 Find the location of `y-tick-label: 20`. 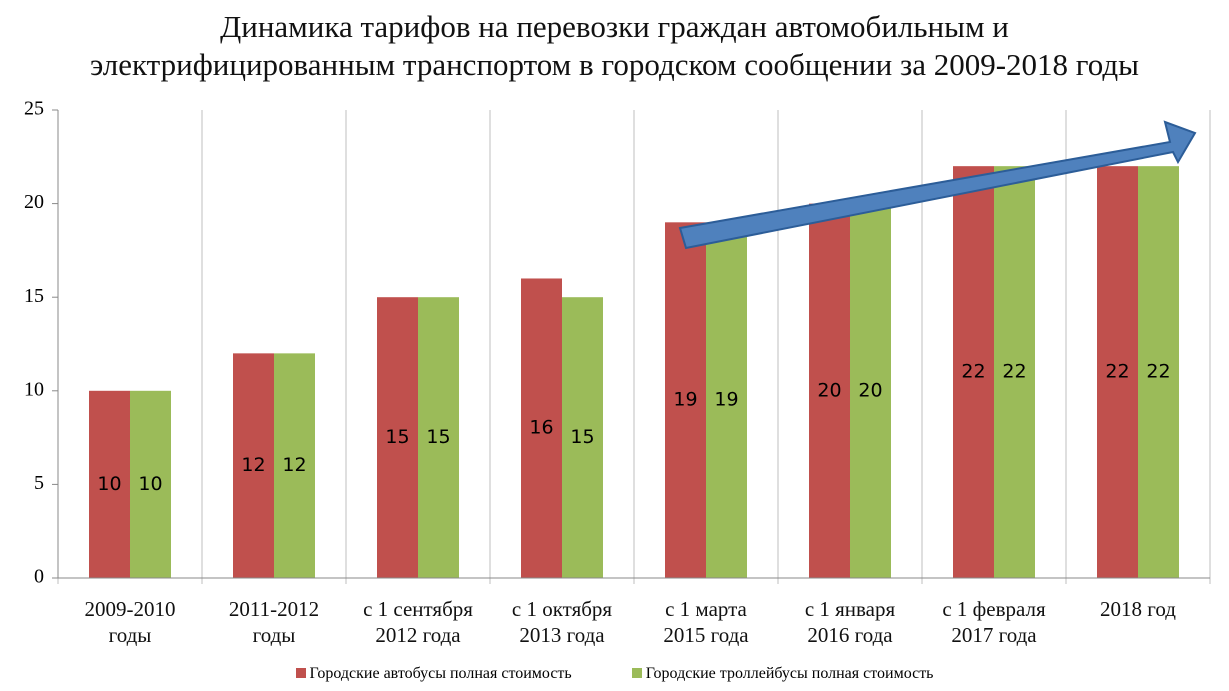

y-tick-label: 20 is located at coordinates (34, 202).